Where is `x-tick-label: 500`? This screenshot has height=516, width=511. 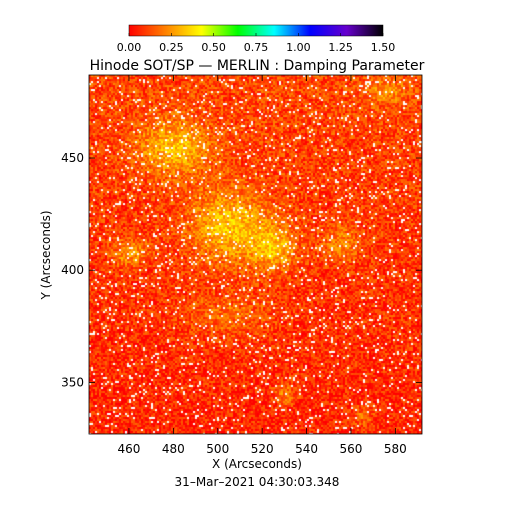 x-tick-label: 500 is located at coordinates (217, 449).